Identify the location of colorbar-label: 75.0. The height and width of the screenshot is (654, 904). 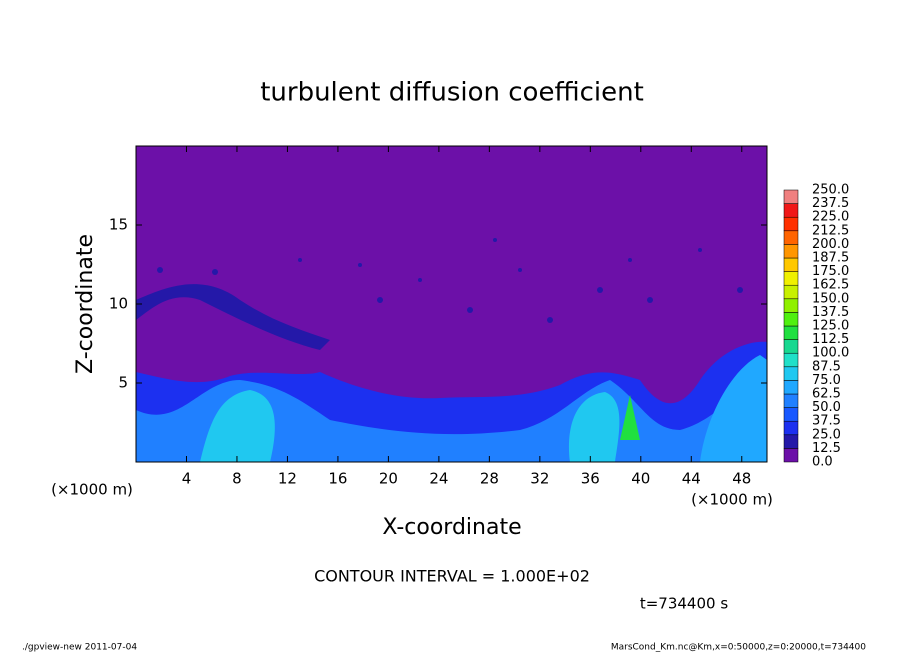
(826, 380).